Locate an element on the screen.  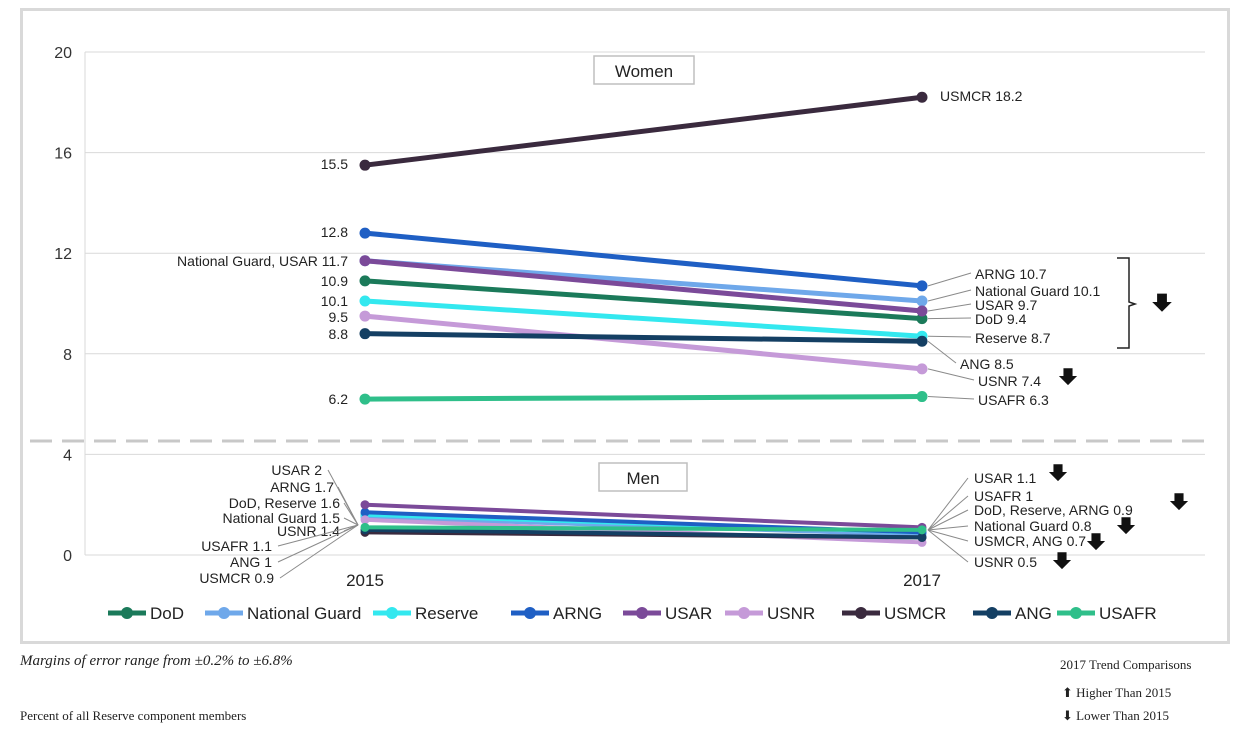
arrow-up-icon: ⬆ is located at coordinates (1067, 692).